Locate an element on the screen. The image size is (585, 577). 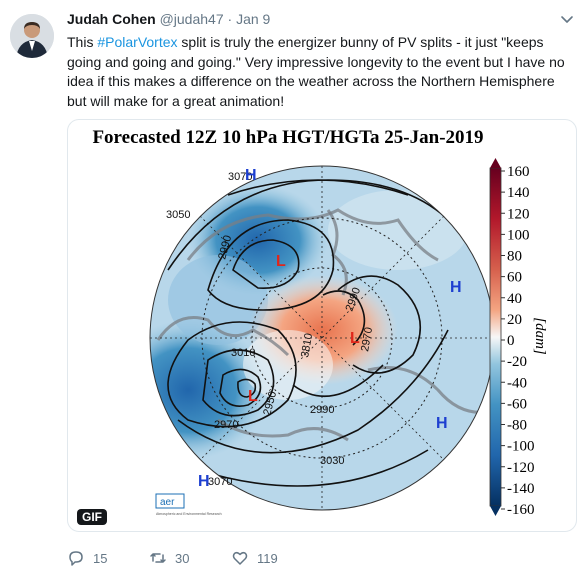
retweet-count: 30 is located at coordinates (182, 558).